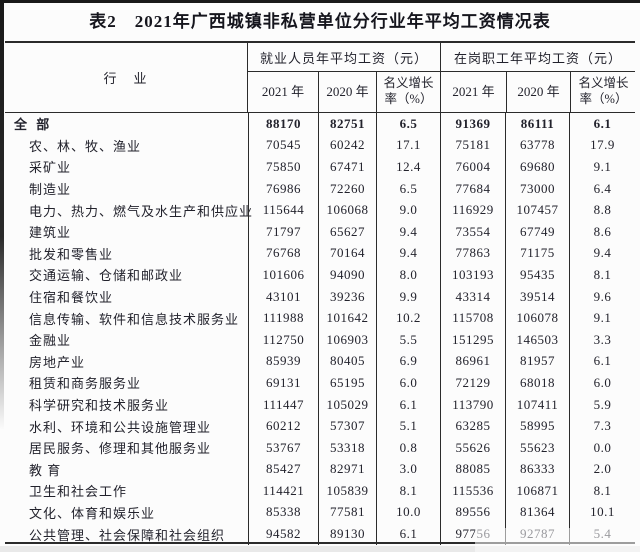 This screenshot has height=552, width=640. Describe the element at coordinates (603, 92) in the screenshot. I see `onpost-growth-header: 名义增长 率（%）` at that location.